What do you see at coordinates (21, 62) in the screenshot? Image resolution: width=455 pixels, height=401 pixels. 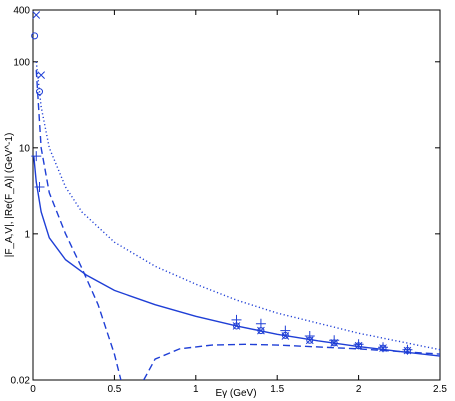 I see `y-tick-label: 100` at bounding box center [21, 62].